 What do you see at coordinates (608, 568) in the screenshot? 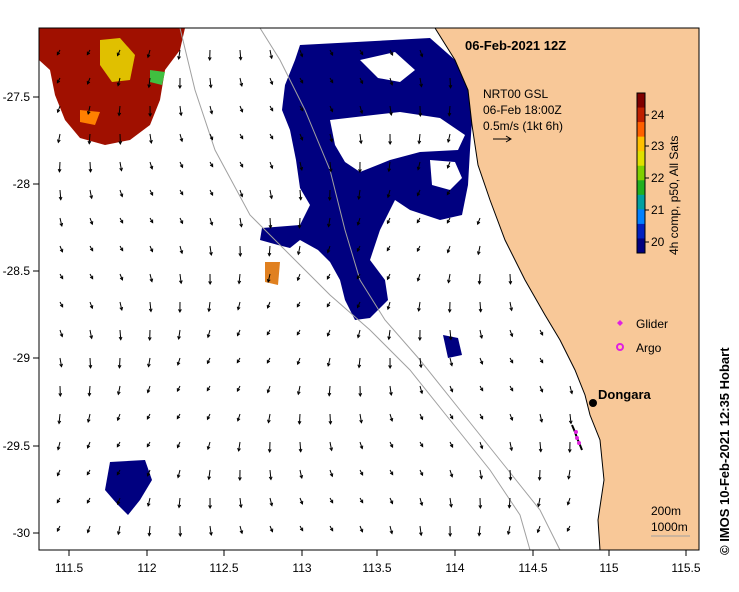
I see `x-tick-label: 115` at bounding box center [608, 568].